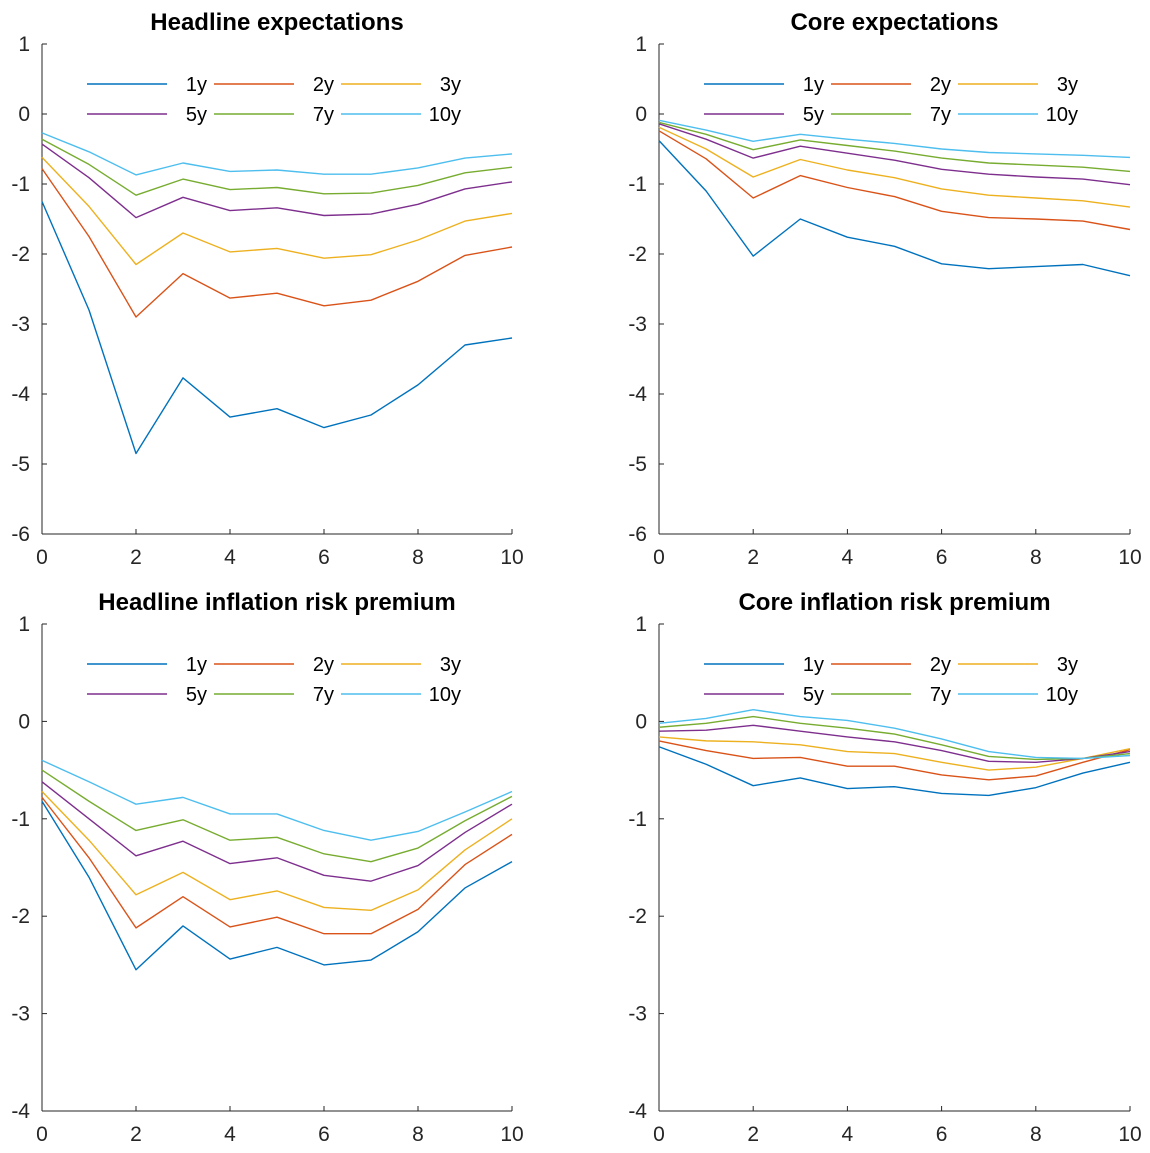  What do you see at coordinates (894, 602) in the screenshot?
I see `chart-title: Core inflation risk premium` at bounding box center [894, 602].